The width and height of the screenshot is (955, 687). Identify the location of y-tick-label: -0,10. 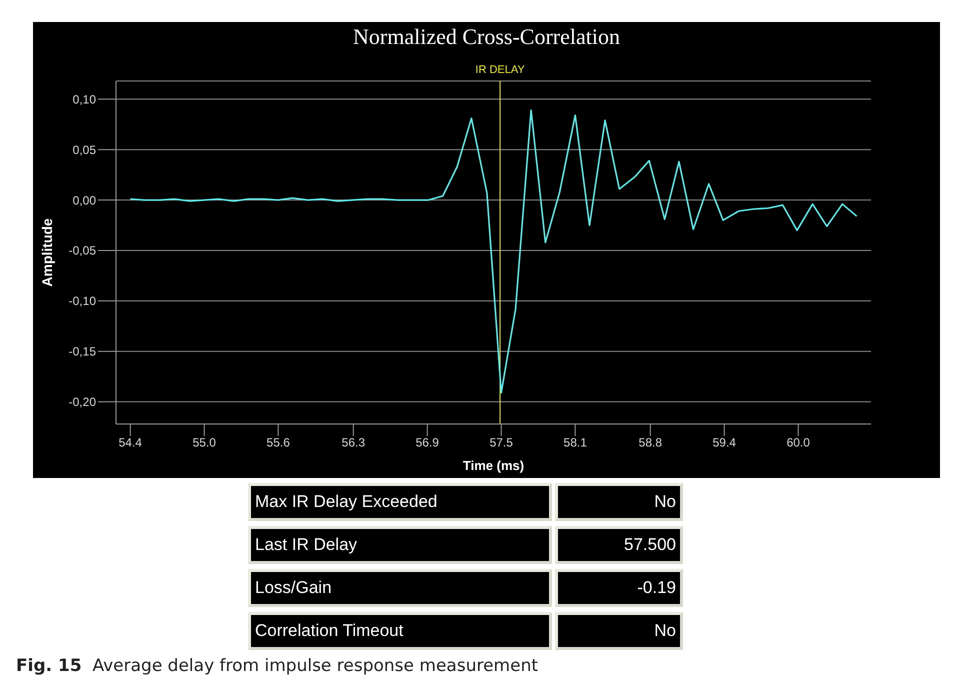
(82, 301).